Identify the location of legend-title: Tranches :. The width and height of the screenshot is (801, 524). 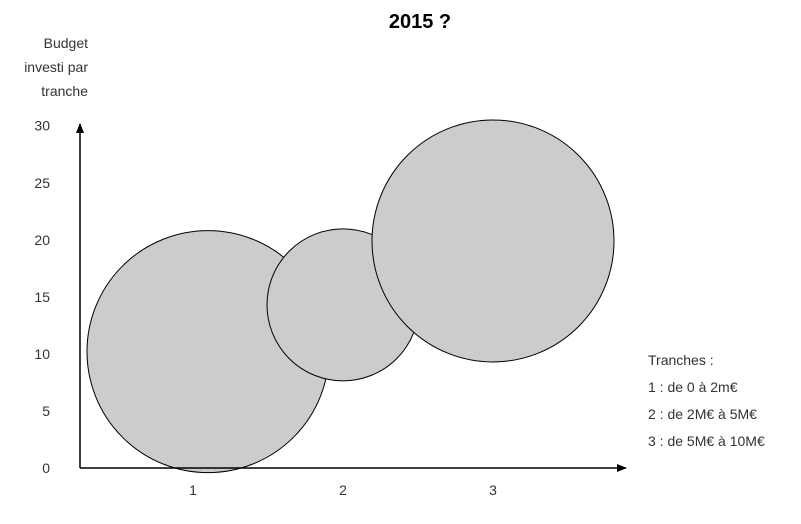
(681, 360).